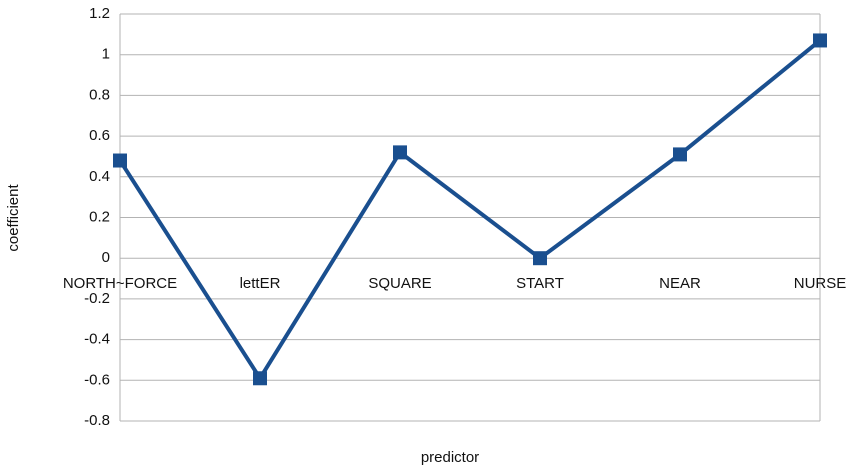 The width and height of the screenshot is (862, 471). Describe the element at coordinates (540, 283) in the screenshot. I see `x-tick-label: START` at that location.